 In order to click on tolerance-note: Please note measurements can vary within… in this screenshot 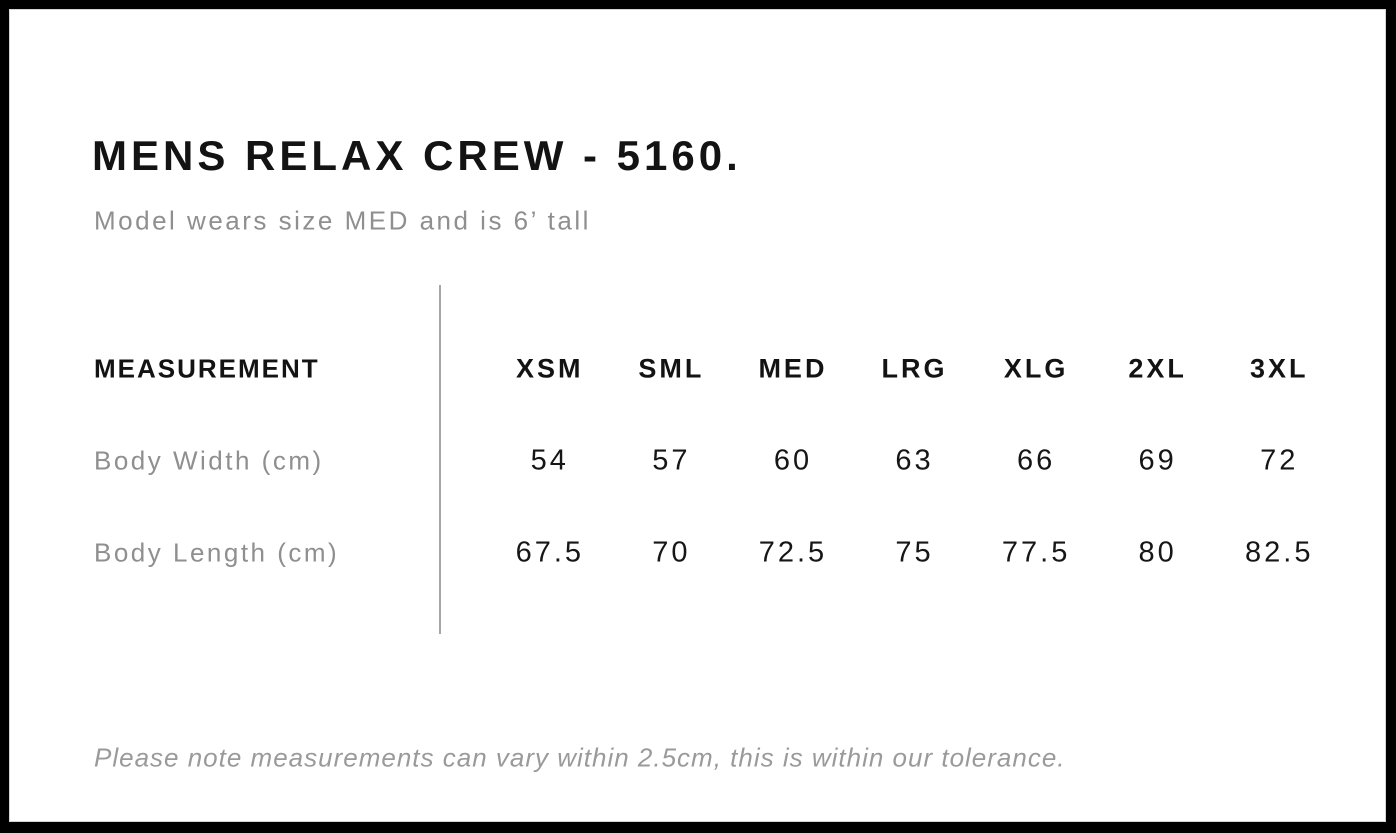, I will do `click(580, 757)`.